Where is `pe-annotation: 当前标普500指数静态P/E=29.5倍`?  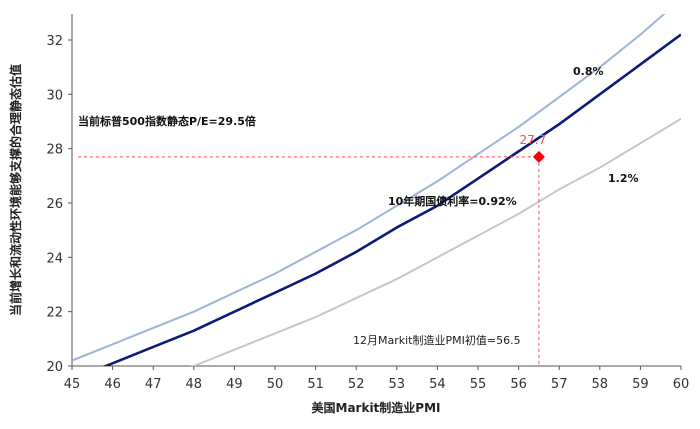 pe-annotation: 当前标普500指数静态P/E=29.5倍 is located at coordinates (167, 121).